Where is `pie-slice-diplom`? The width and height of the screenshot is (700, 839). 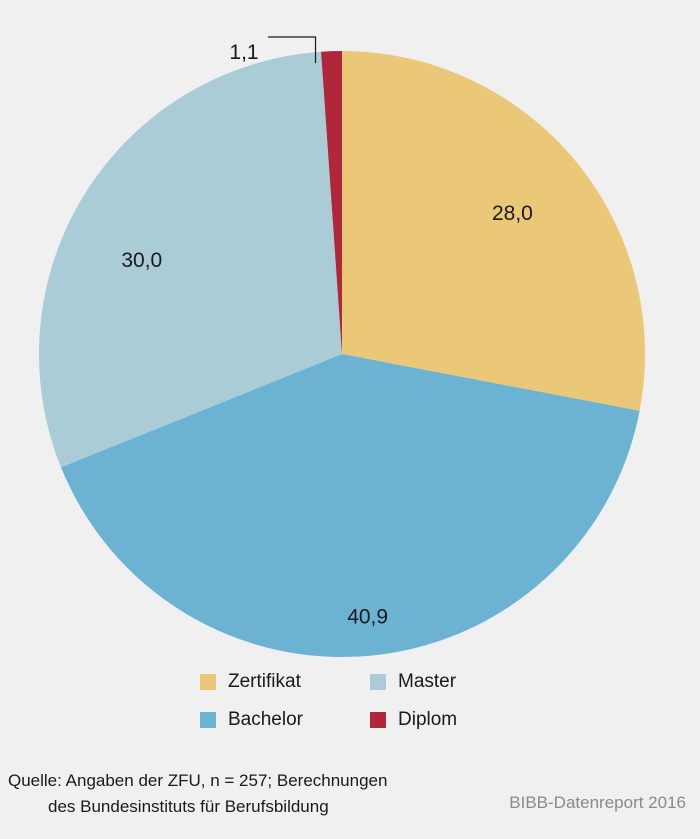
pie-slice-diplom is located at coordinates (331, 202).